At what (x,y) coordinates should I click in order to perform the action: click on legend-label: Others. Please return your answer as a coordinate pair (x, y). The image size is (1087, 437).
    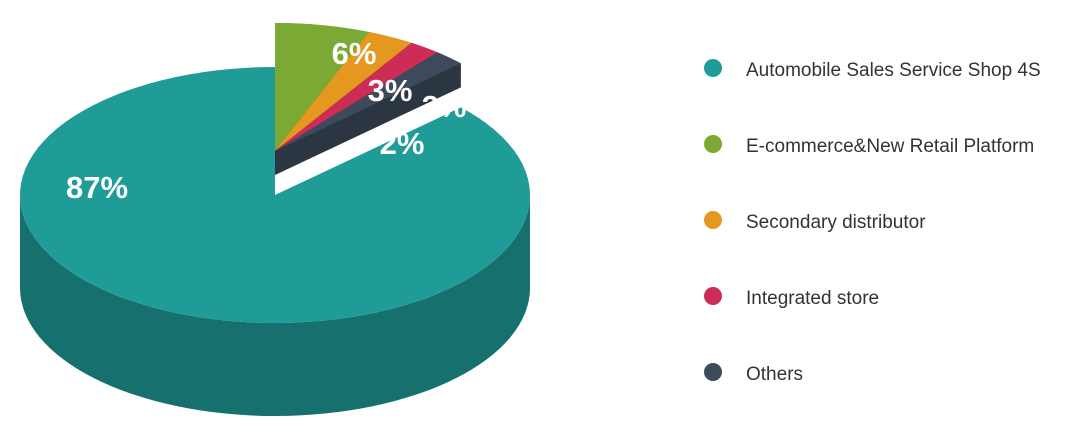
    Looking at the image, I should click on (774, 374).